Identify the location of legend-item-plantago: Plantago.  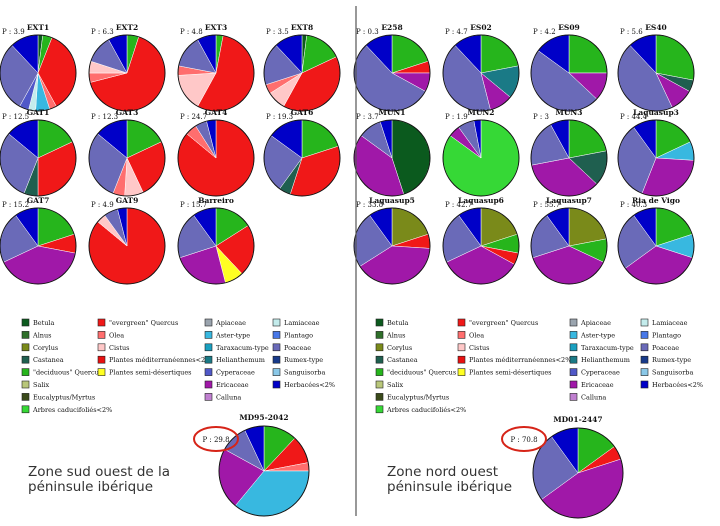
(660, 335).